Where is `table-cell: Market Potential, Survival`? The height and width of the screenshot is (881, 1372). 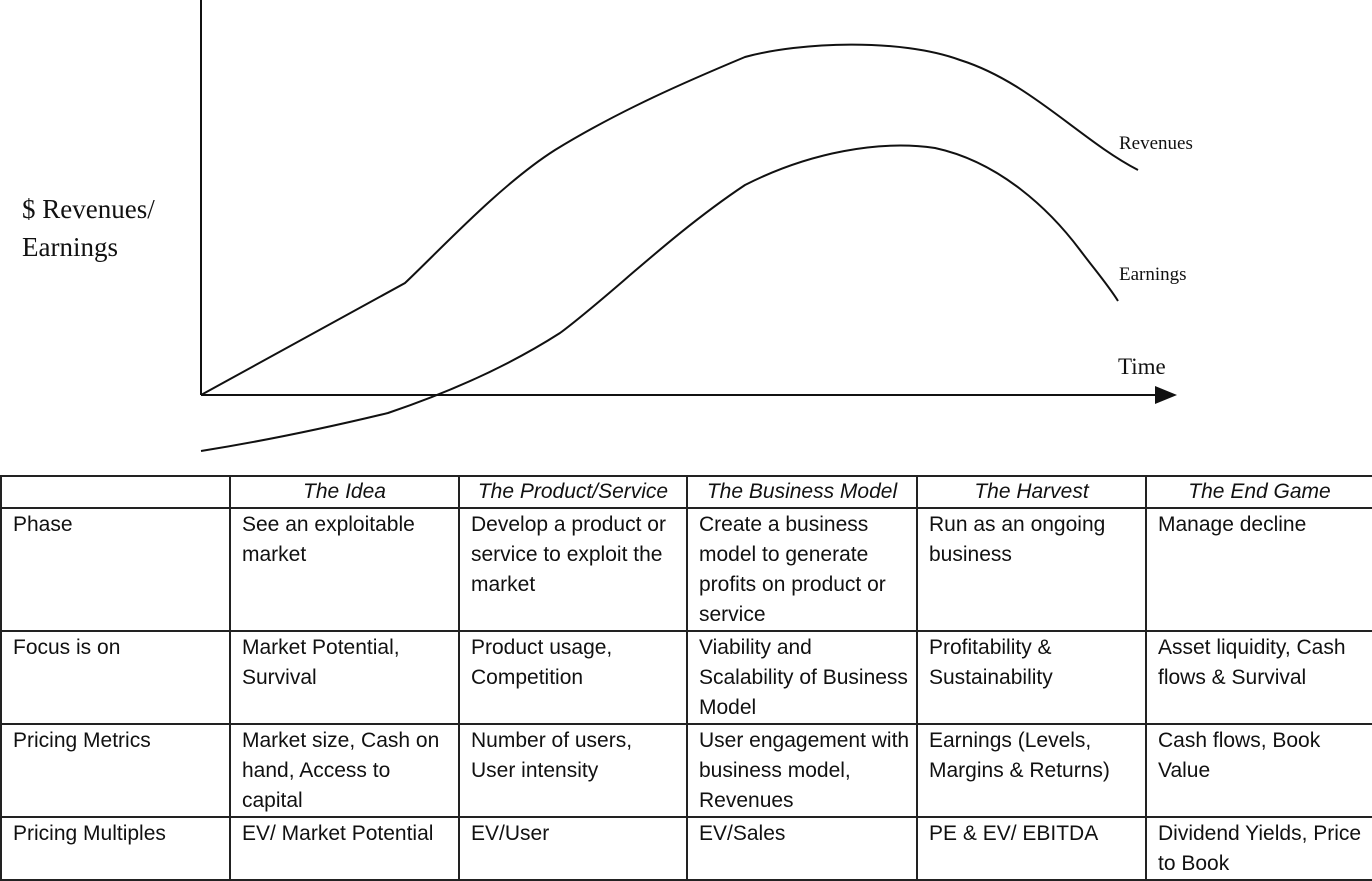
table-cell: Market Potential, Survival is located at coordinates (344, 677).